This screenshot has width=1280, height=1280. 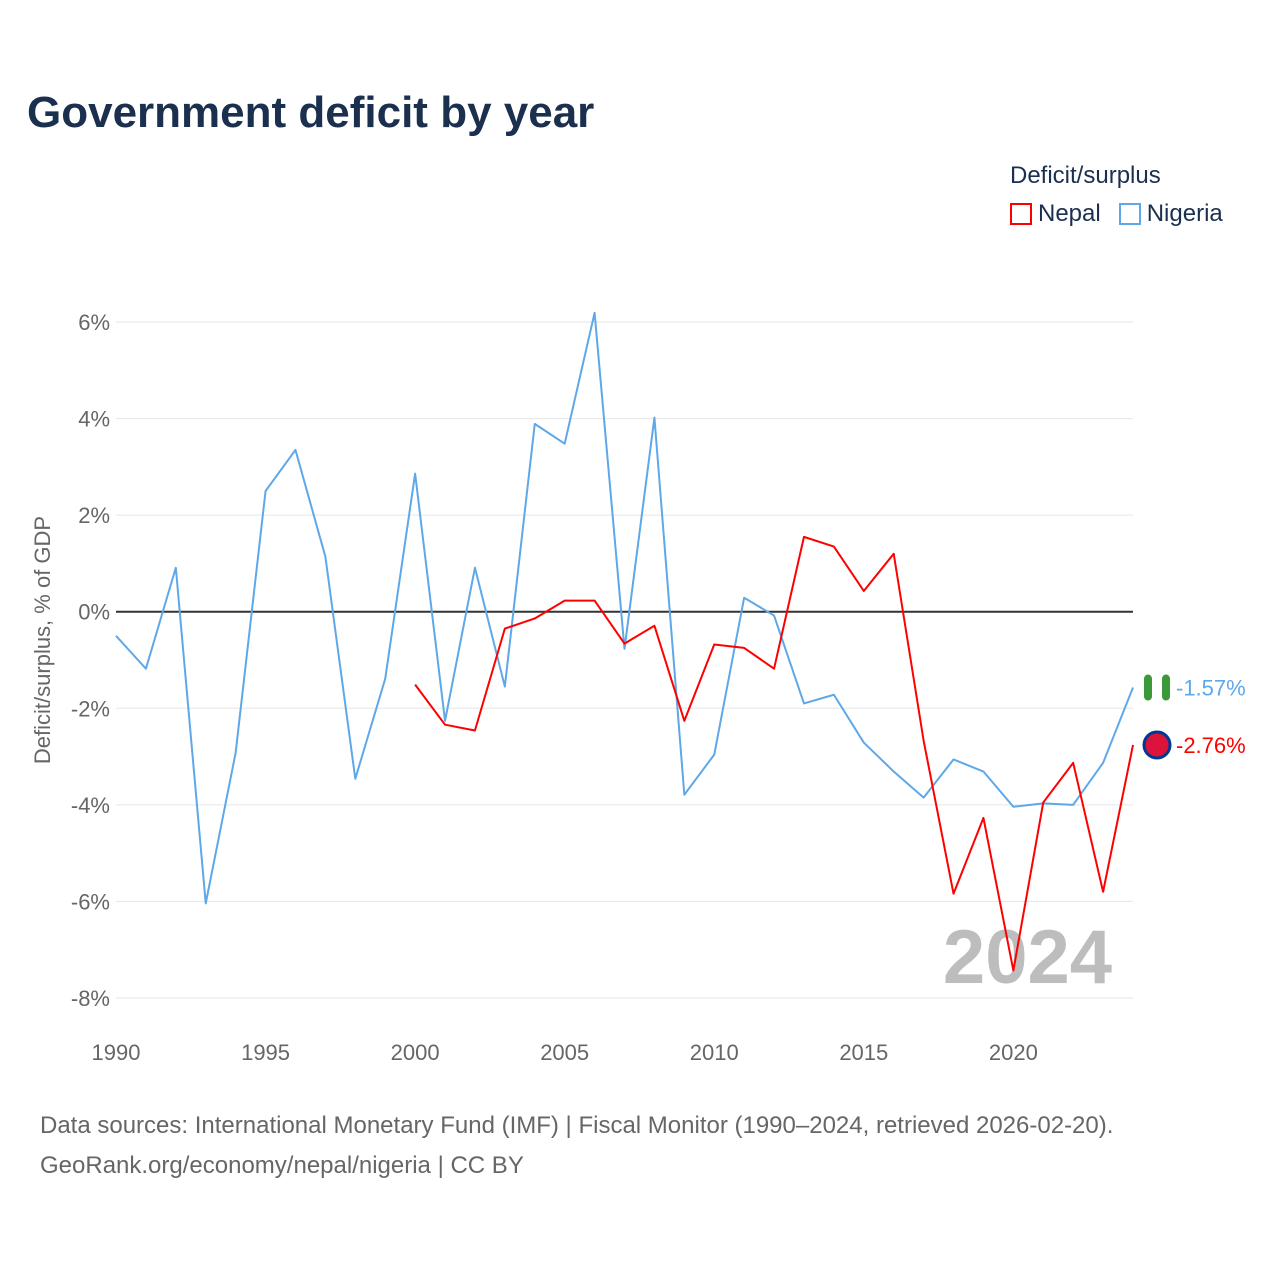 I want to click on end-value-label-nepal: -2.76%, so click(x=1211, y=745).